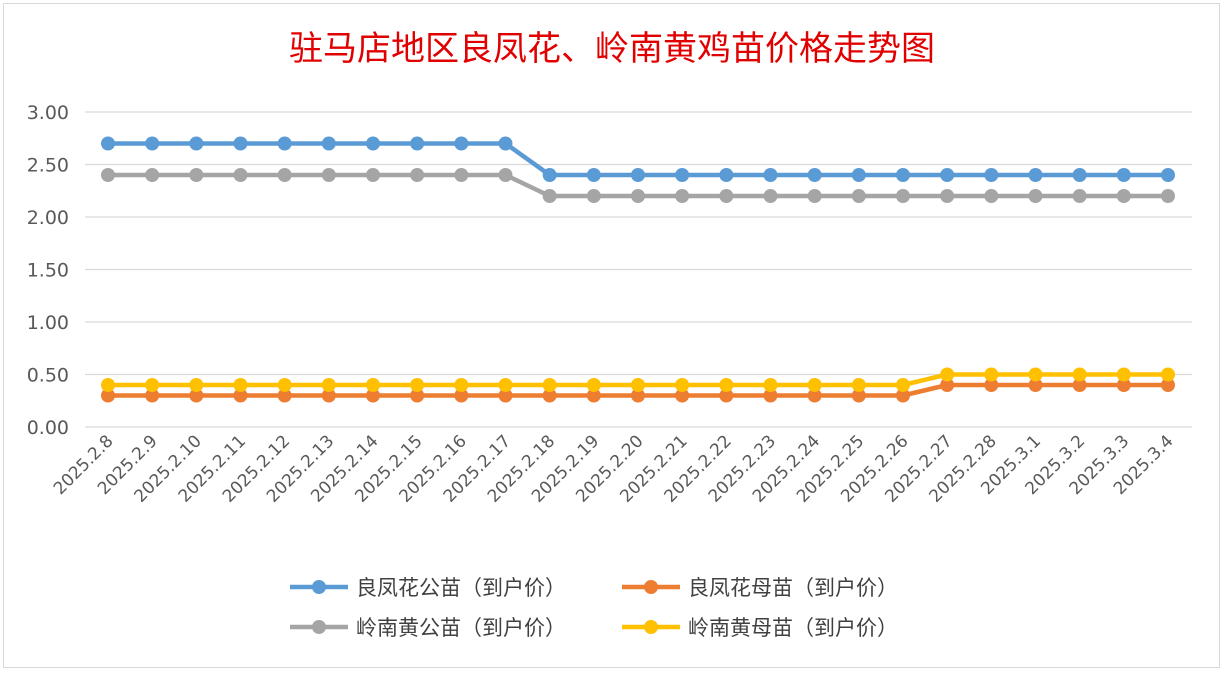  I want to click on legend-item: 岭南黄公苗（到户价）, so click(428, 628).